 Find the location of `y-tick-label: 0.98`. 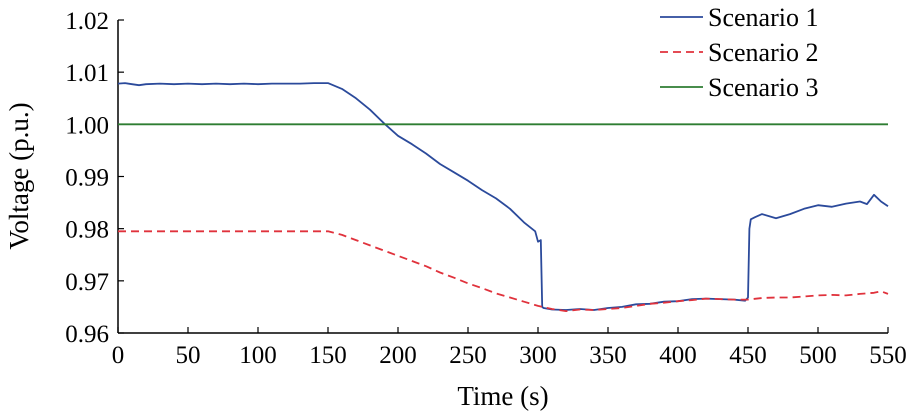

y-tick-label: 0.98 is located at coordinates (87, 230).